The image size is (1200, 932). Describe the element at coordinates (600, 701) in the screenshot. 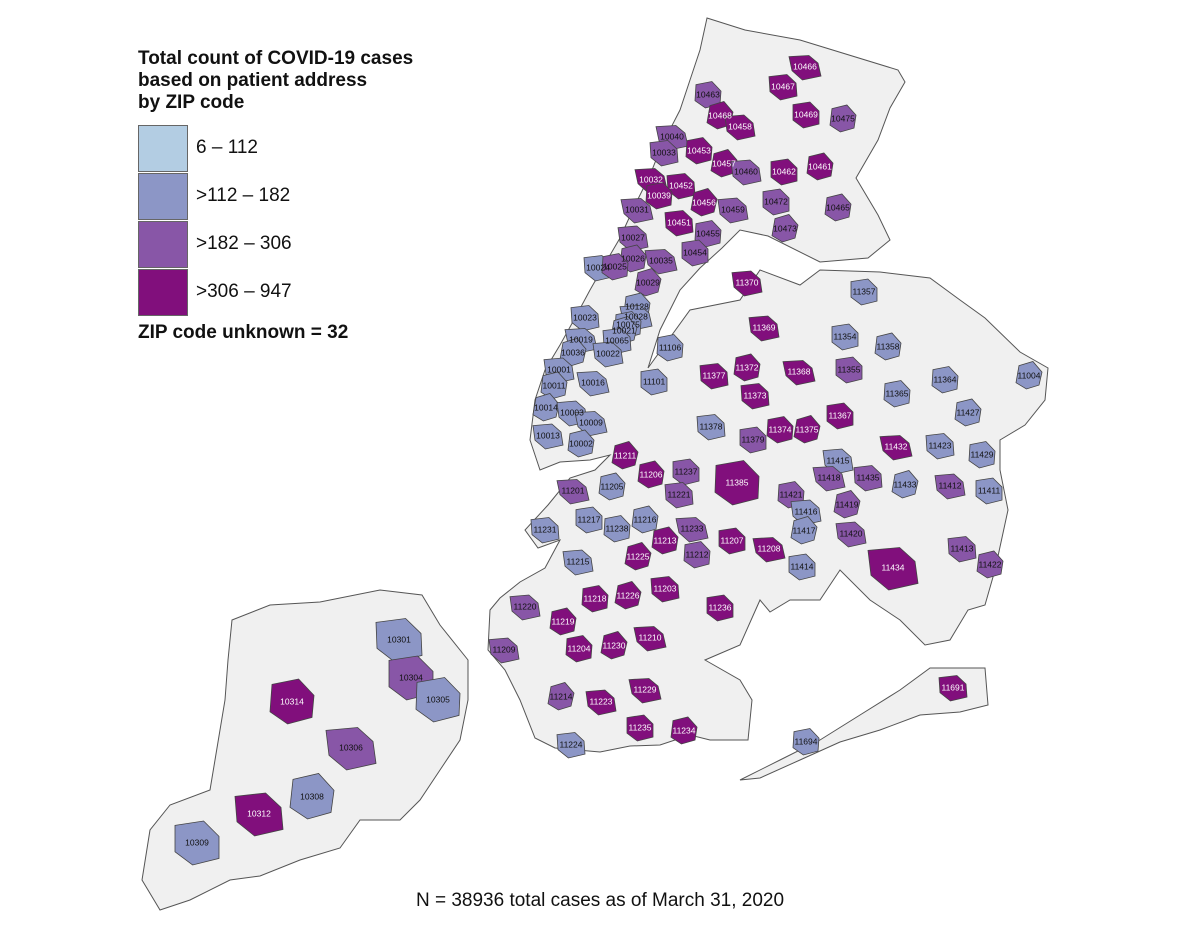

I see `zip-label-11223: 11223` at that location.